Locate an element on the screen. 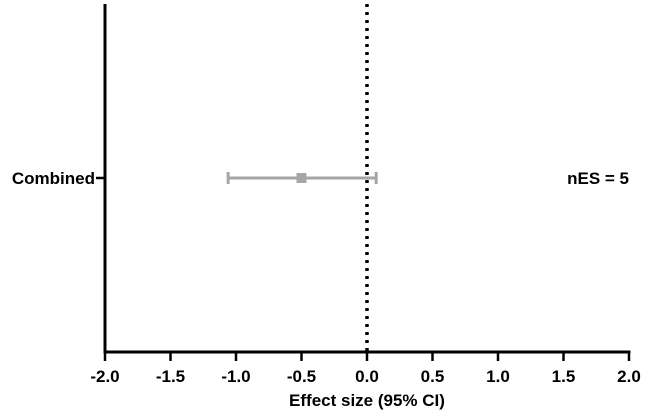  x-tick-label: -0.5 is located at coordinates (301, 376).